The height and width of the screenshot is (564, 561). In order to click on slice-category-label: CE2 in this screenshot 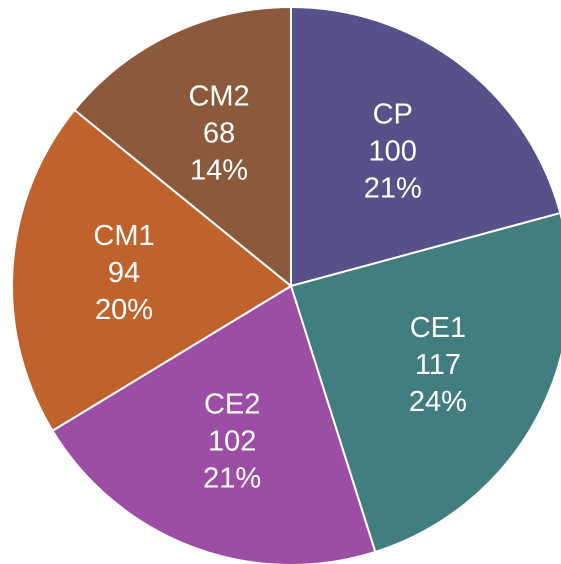, I will do `click(232, 404)`.